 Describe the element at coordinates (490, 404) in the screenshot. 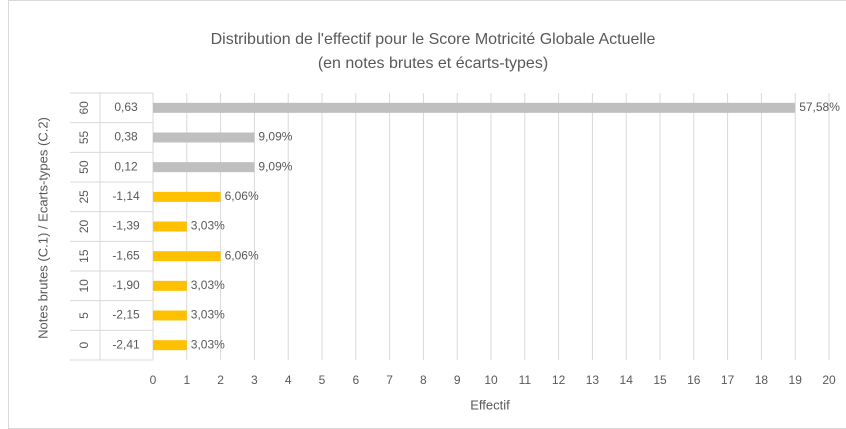

I see `x-axis-title: Effectif` at that location.